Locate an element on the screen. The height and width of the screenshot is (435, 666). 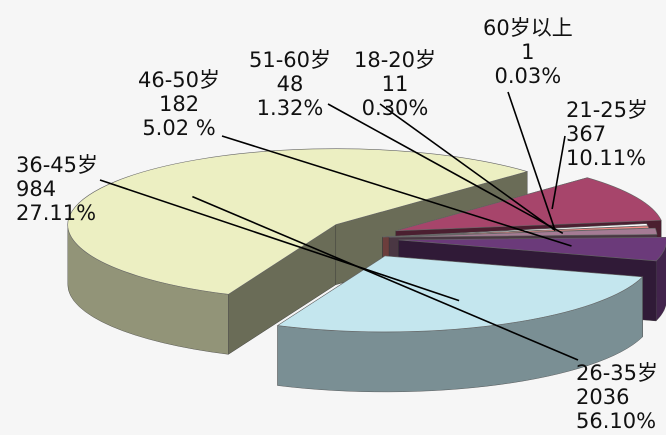
label-count: 48 is located at coordinates (290, 84).